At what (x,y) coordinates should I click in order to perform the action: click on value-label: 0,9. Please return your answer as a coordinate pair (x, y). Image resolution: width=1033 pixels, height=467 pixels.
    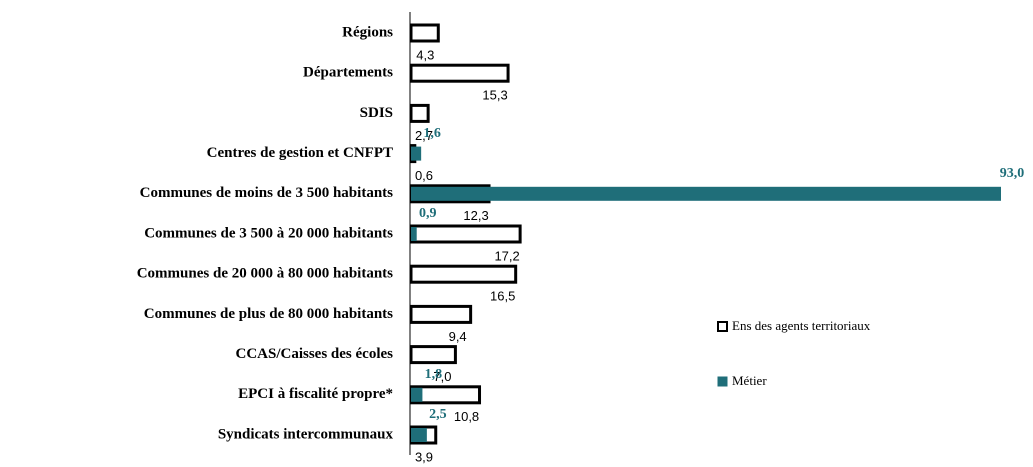
    Looking at the image, I should click on (428, 213).